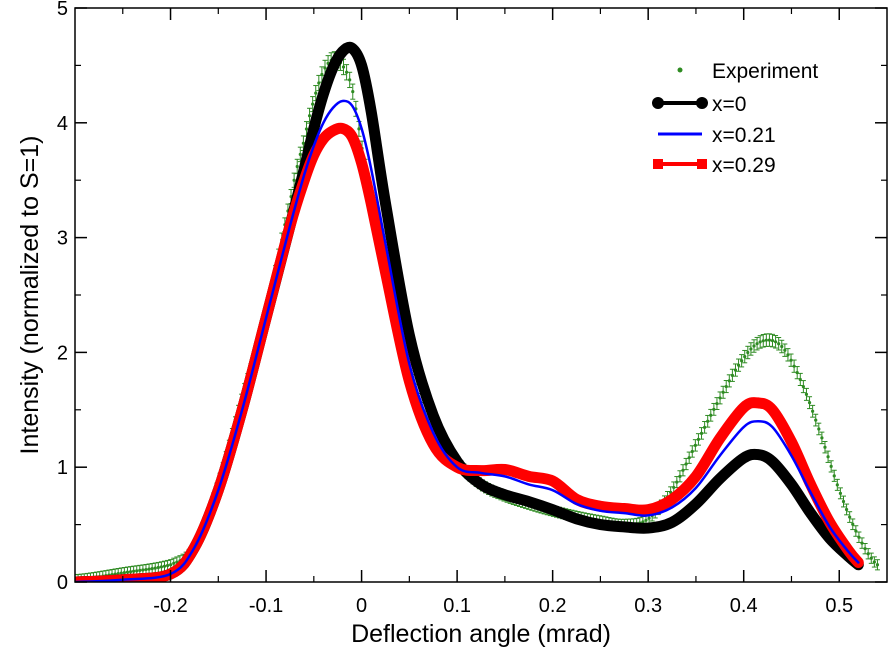 The width and height of the screenshot is (888, 653). Describe the element at coordinates (266, 606) in the screenshot. I see `x-tick-label: -0.1` at that location.